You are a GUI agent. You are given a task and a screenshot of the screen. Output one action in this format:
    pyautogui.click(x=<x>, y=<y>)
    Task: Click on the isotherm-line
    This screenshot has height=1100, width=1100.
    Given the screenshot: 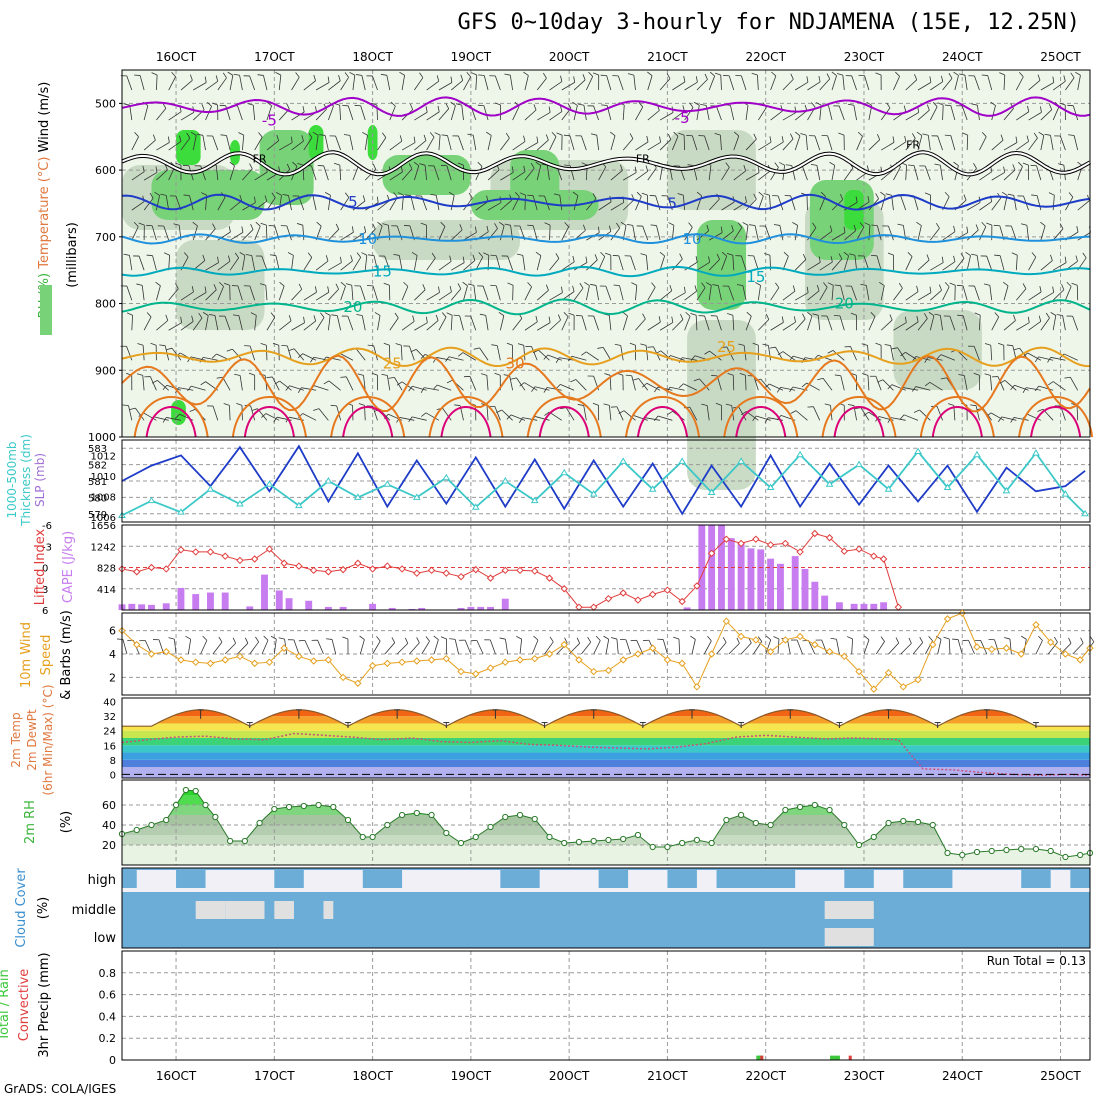 What is the action you would take?
    pyautogui.click(x=606, y=357)
    